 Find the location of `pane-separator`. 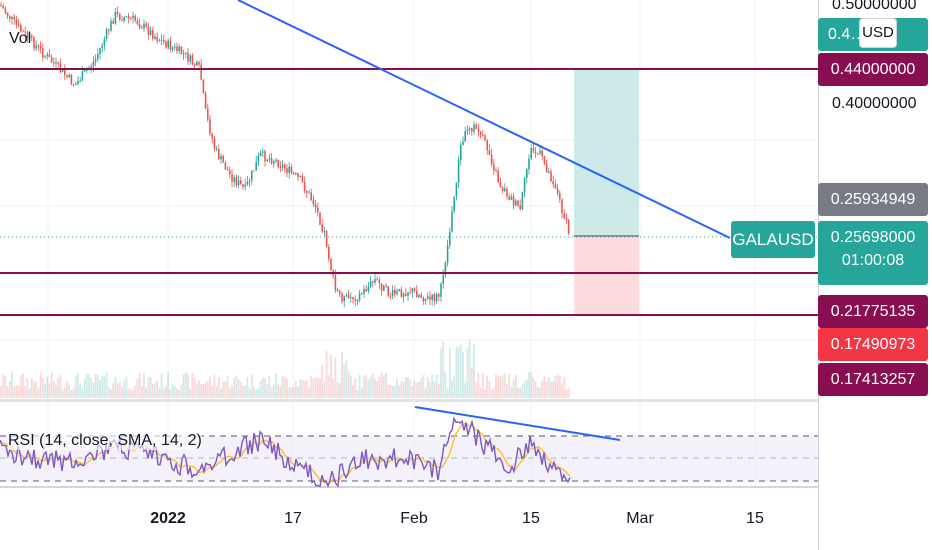

pane-separator is located at coordinates (409, 400).